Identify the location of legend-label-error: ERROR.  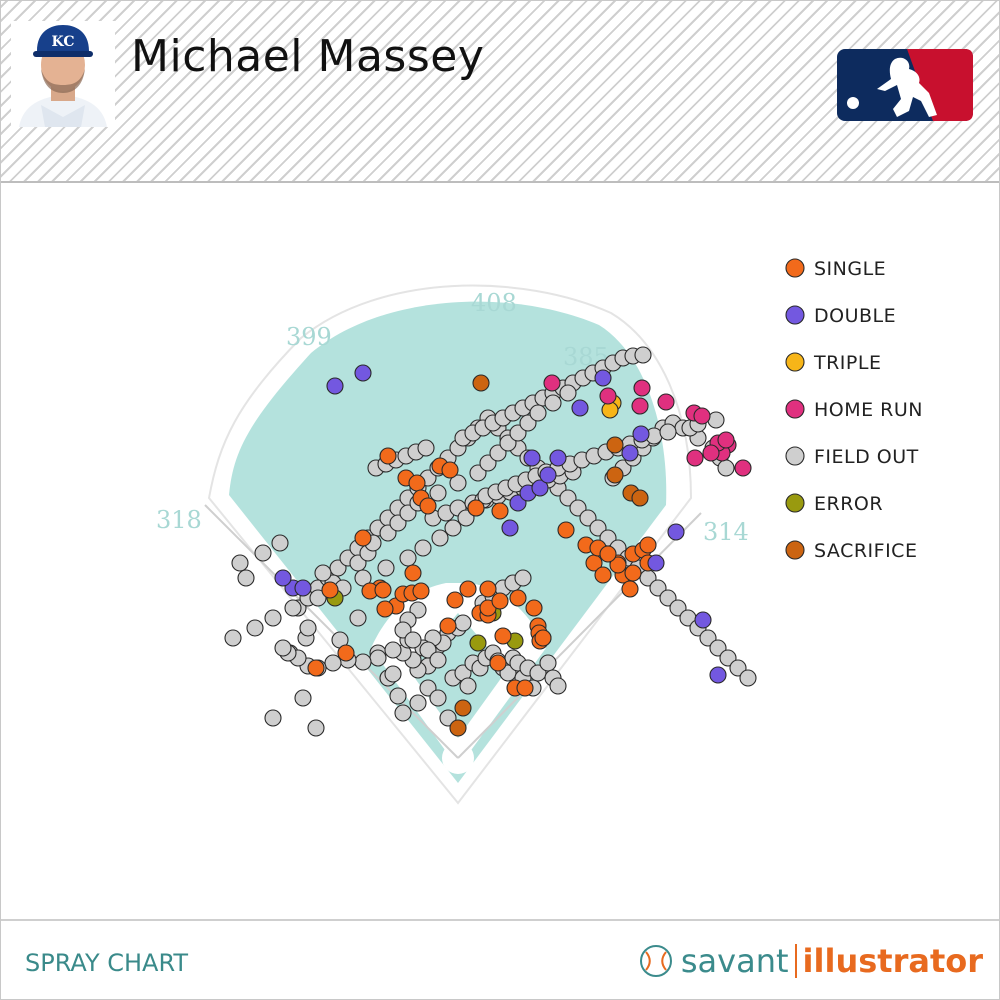
(848, 504).